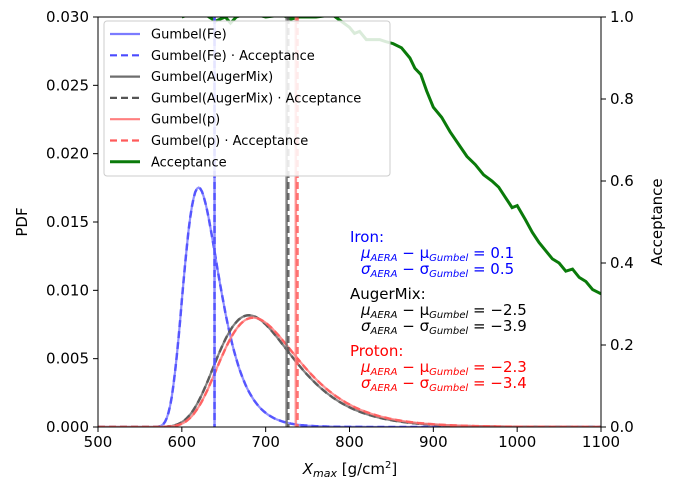 This screenshot has width=679, height=478. Describe the element at coordinates (349, 442) in the screenshot. I see `x-tick-label: 800` at that location.